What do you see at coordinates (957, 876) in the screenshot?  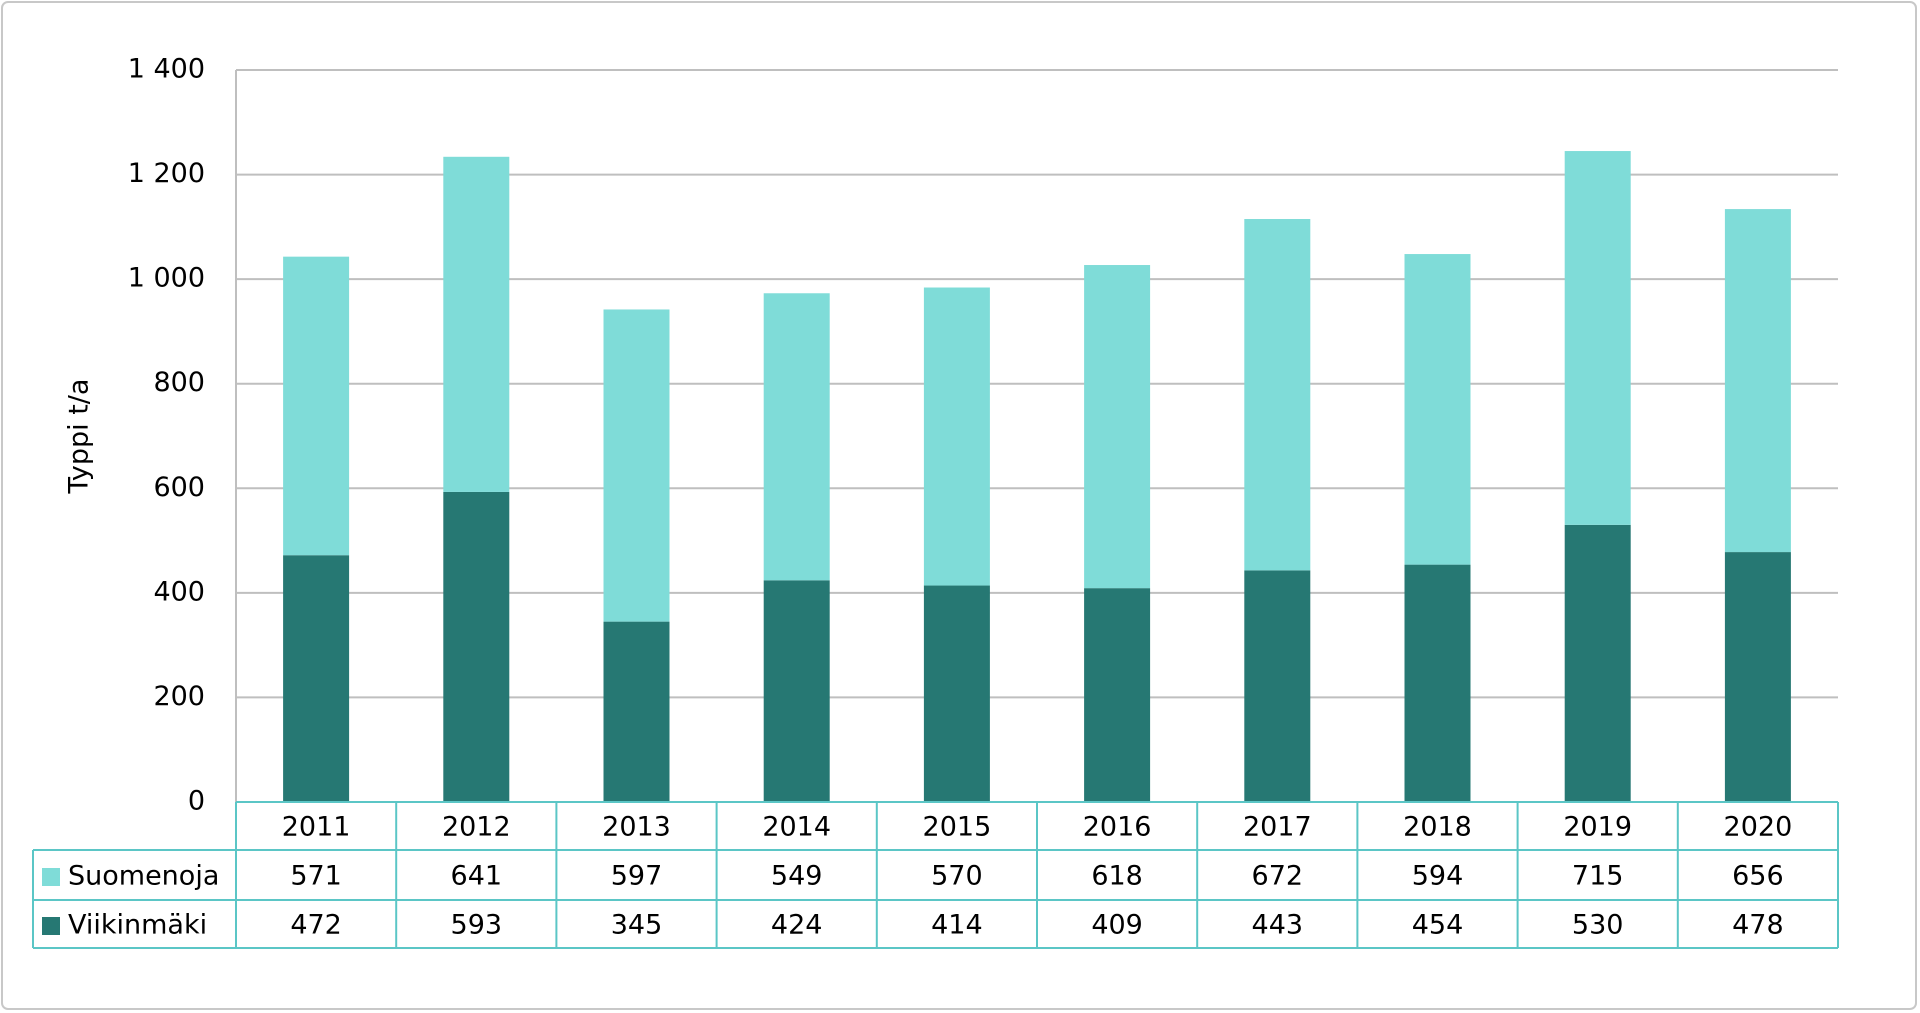 I see `data-table-value: 570` at bounding box center [957, 876].